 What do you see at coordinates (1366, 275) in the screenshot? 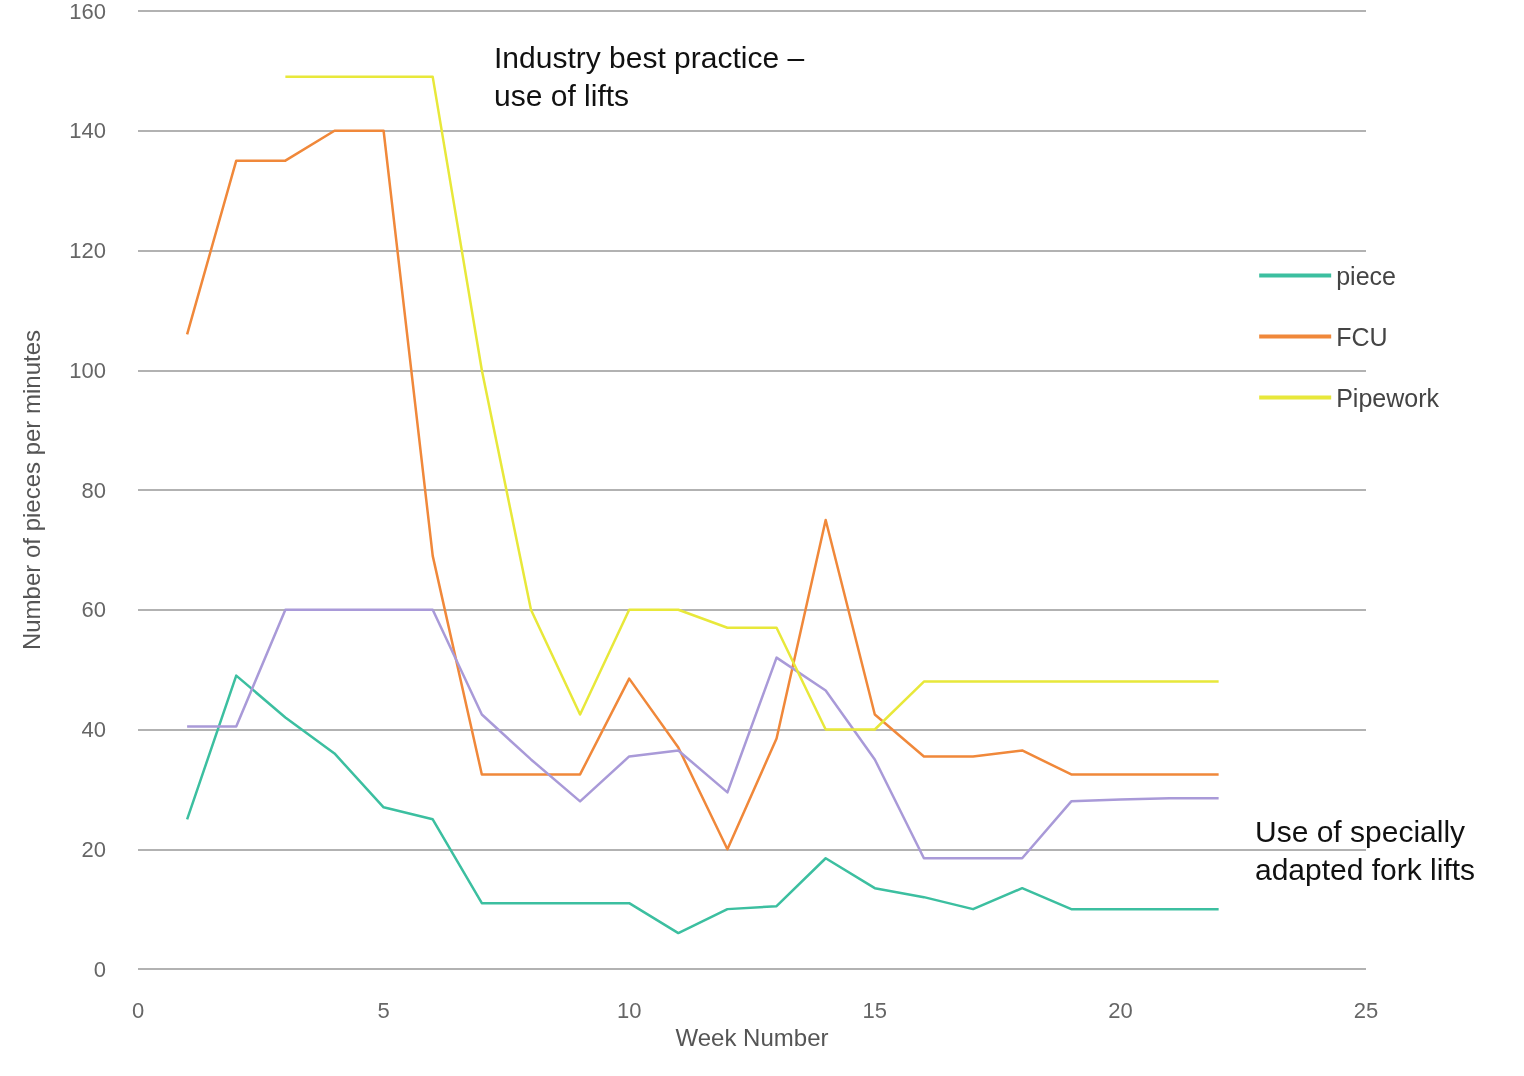
I see `legend-label: piece` at bounding box center [1366, 275].